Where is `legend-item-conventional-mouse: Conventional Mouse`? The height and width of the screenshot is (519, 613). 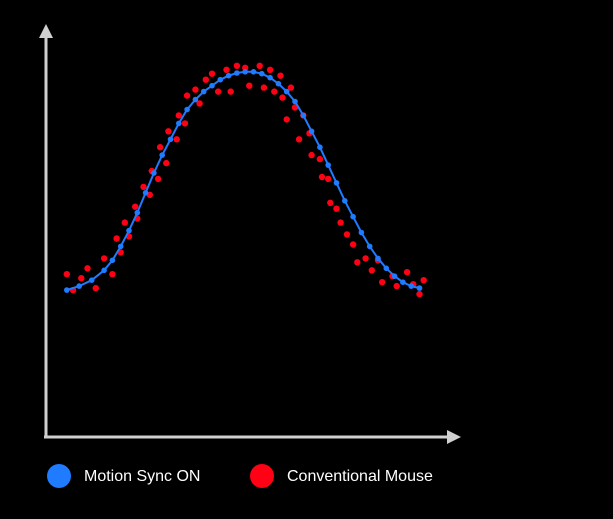
legend-item-conventional-mouse: Conventional Mouse is located at coordinates (341, 476).